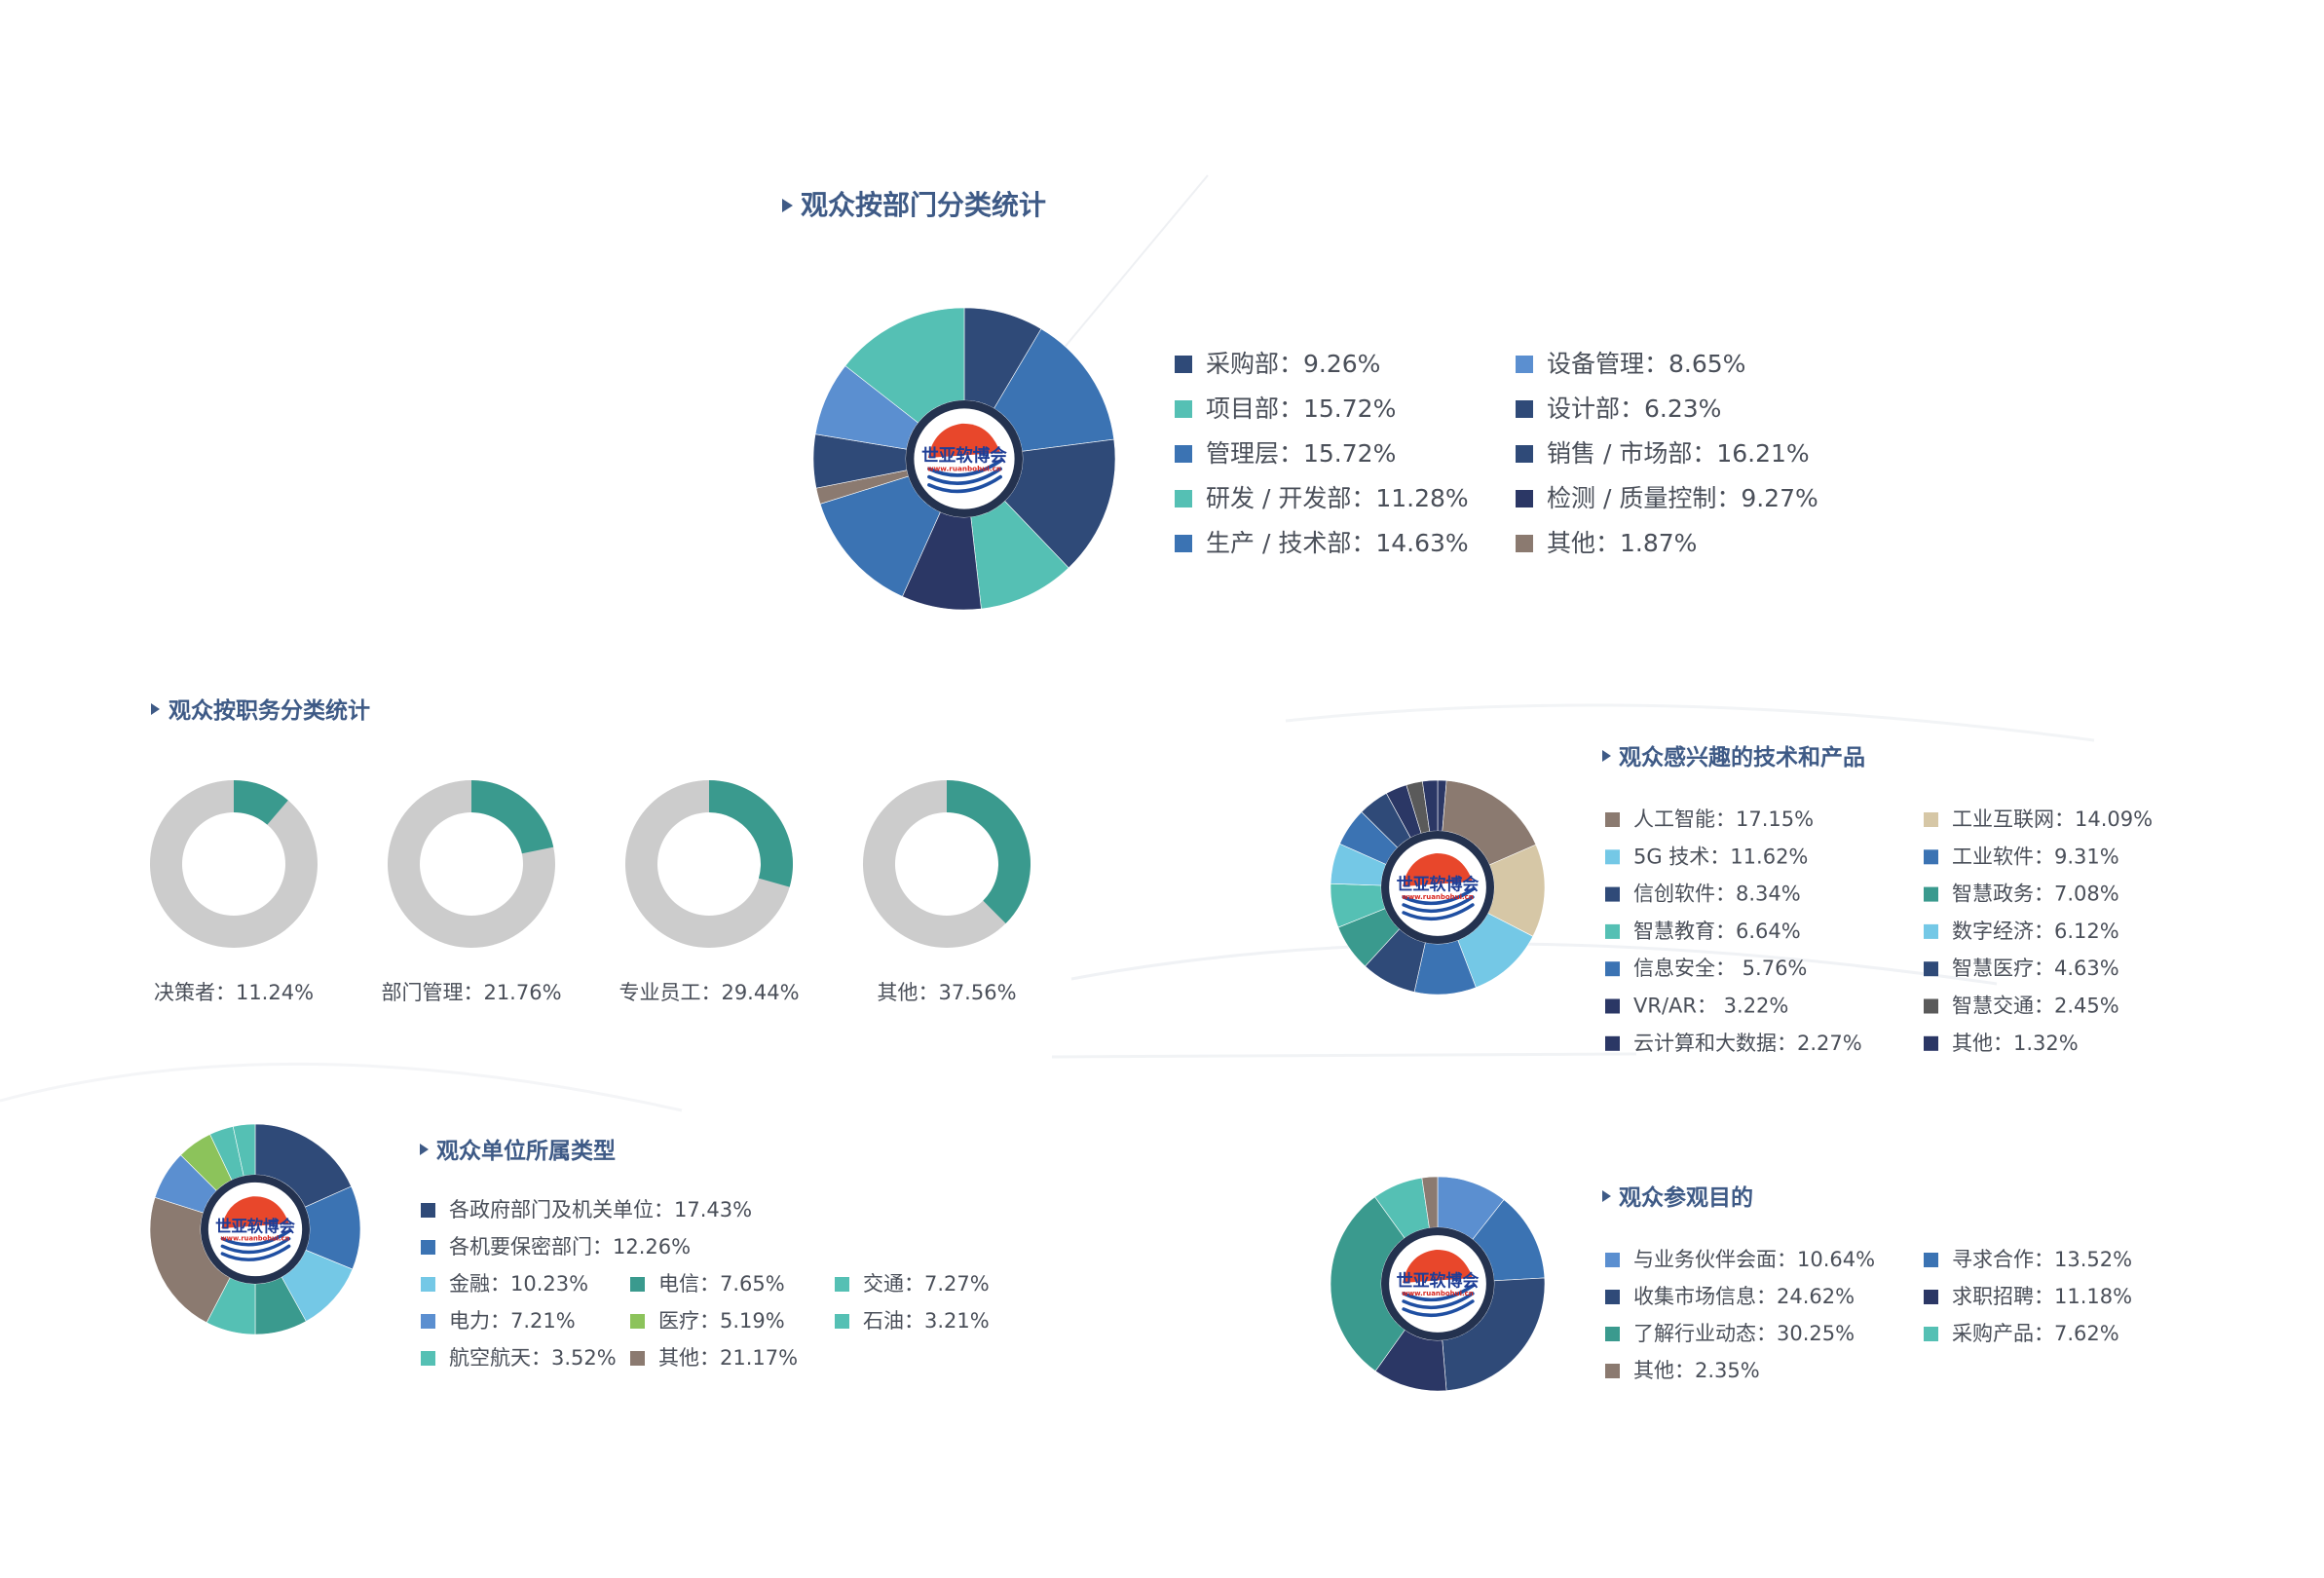 This screenshot has width=2324, height=1578. I want to click on legend-item-7: 采购产品：7.62%, so click(2021, 1333).